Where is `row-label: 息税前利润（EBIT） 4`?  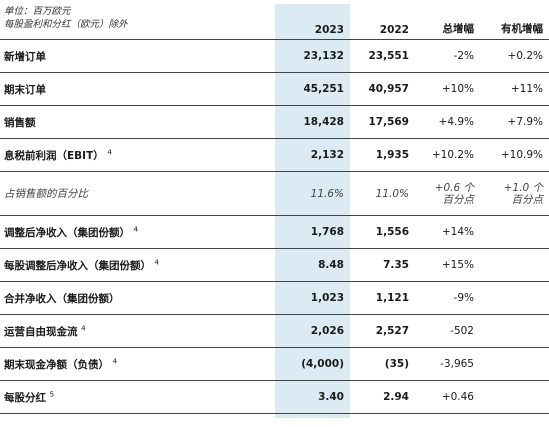
row-label: 息税前利润（EBIT） 4 is located at coordinates (137, 155).